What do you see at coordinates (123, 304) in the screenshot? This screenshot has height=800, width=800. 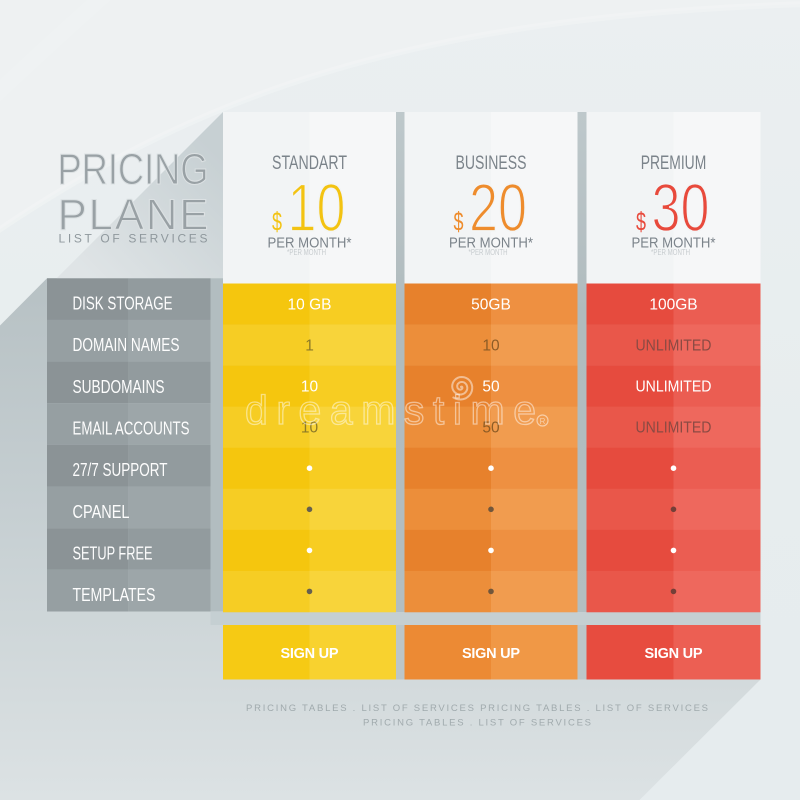 I see `svg-text: DISK STORAGE` at bounding box center [123, 304].